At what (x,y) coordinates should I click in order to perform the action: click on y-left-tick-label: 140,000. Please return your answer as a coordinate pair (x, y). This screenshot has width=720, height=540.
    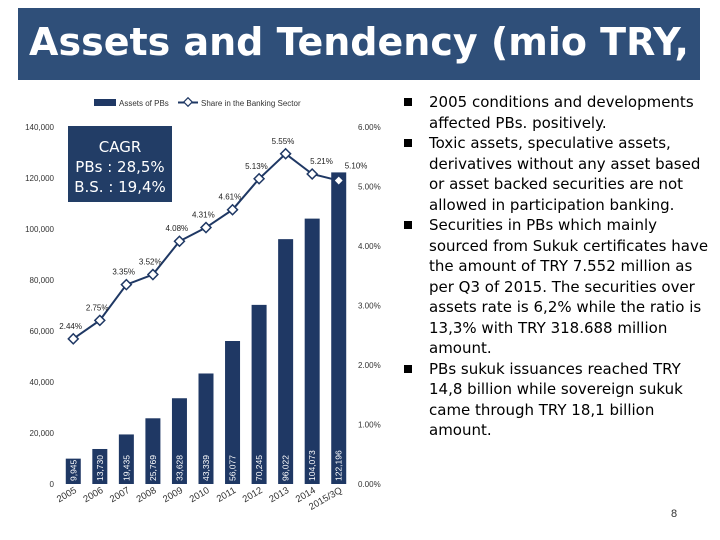
    Looking at the image, I should click on (39, 127).